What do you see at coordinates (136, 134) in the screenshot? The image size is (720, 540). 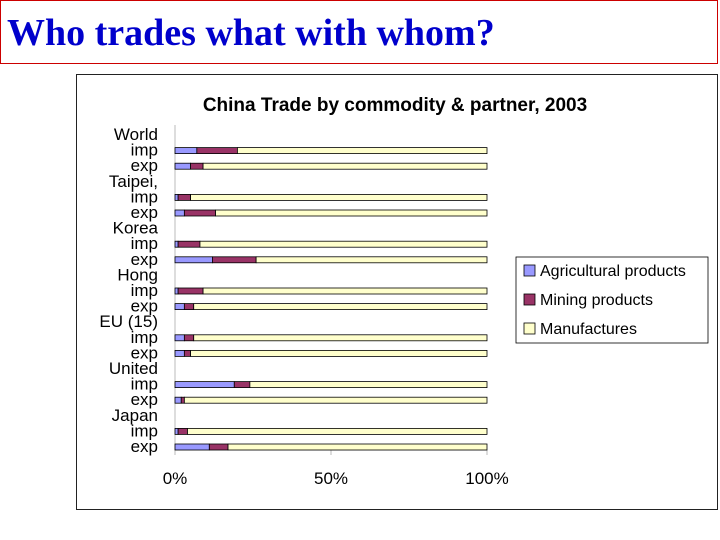 I see `category-label: World` at bounding box center [136, 134].